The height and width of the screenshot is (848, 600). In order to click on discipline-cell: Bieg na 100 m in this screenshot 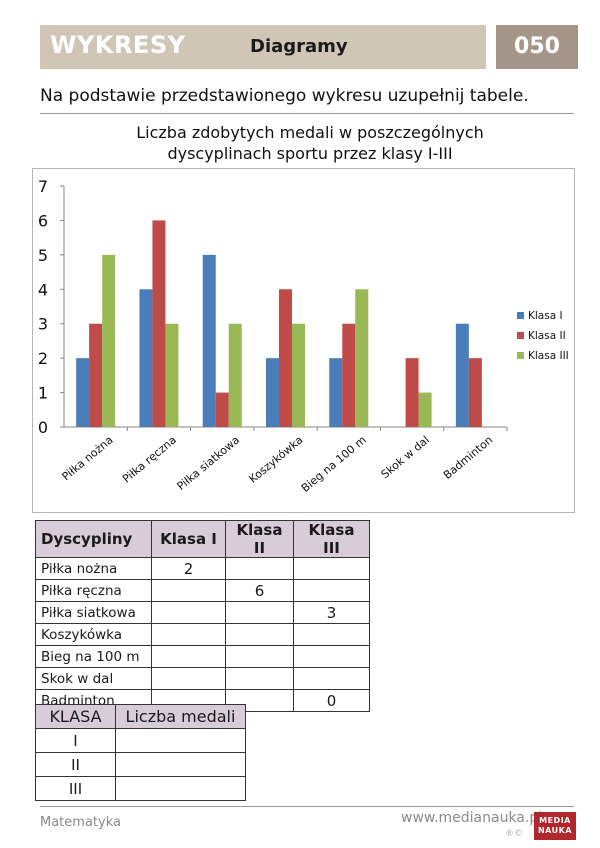, I will do `click(93, 656)`.